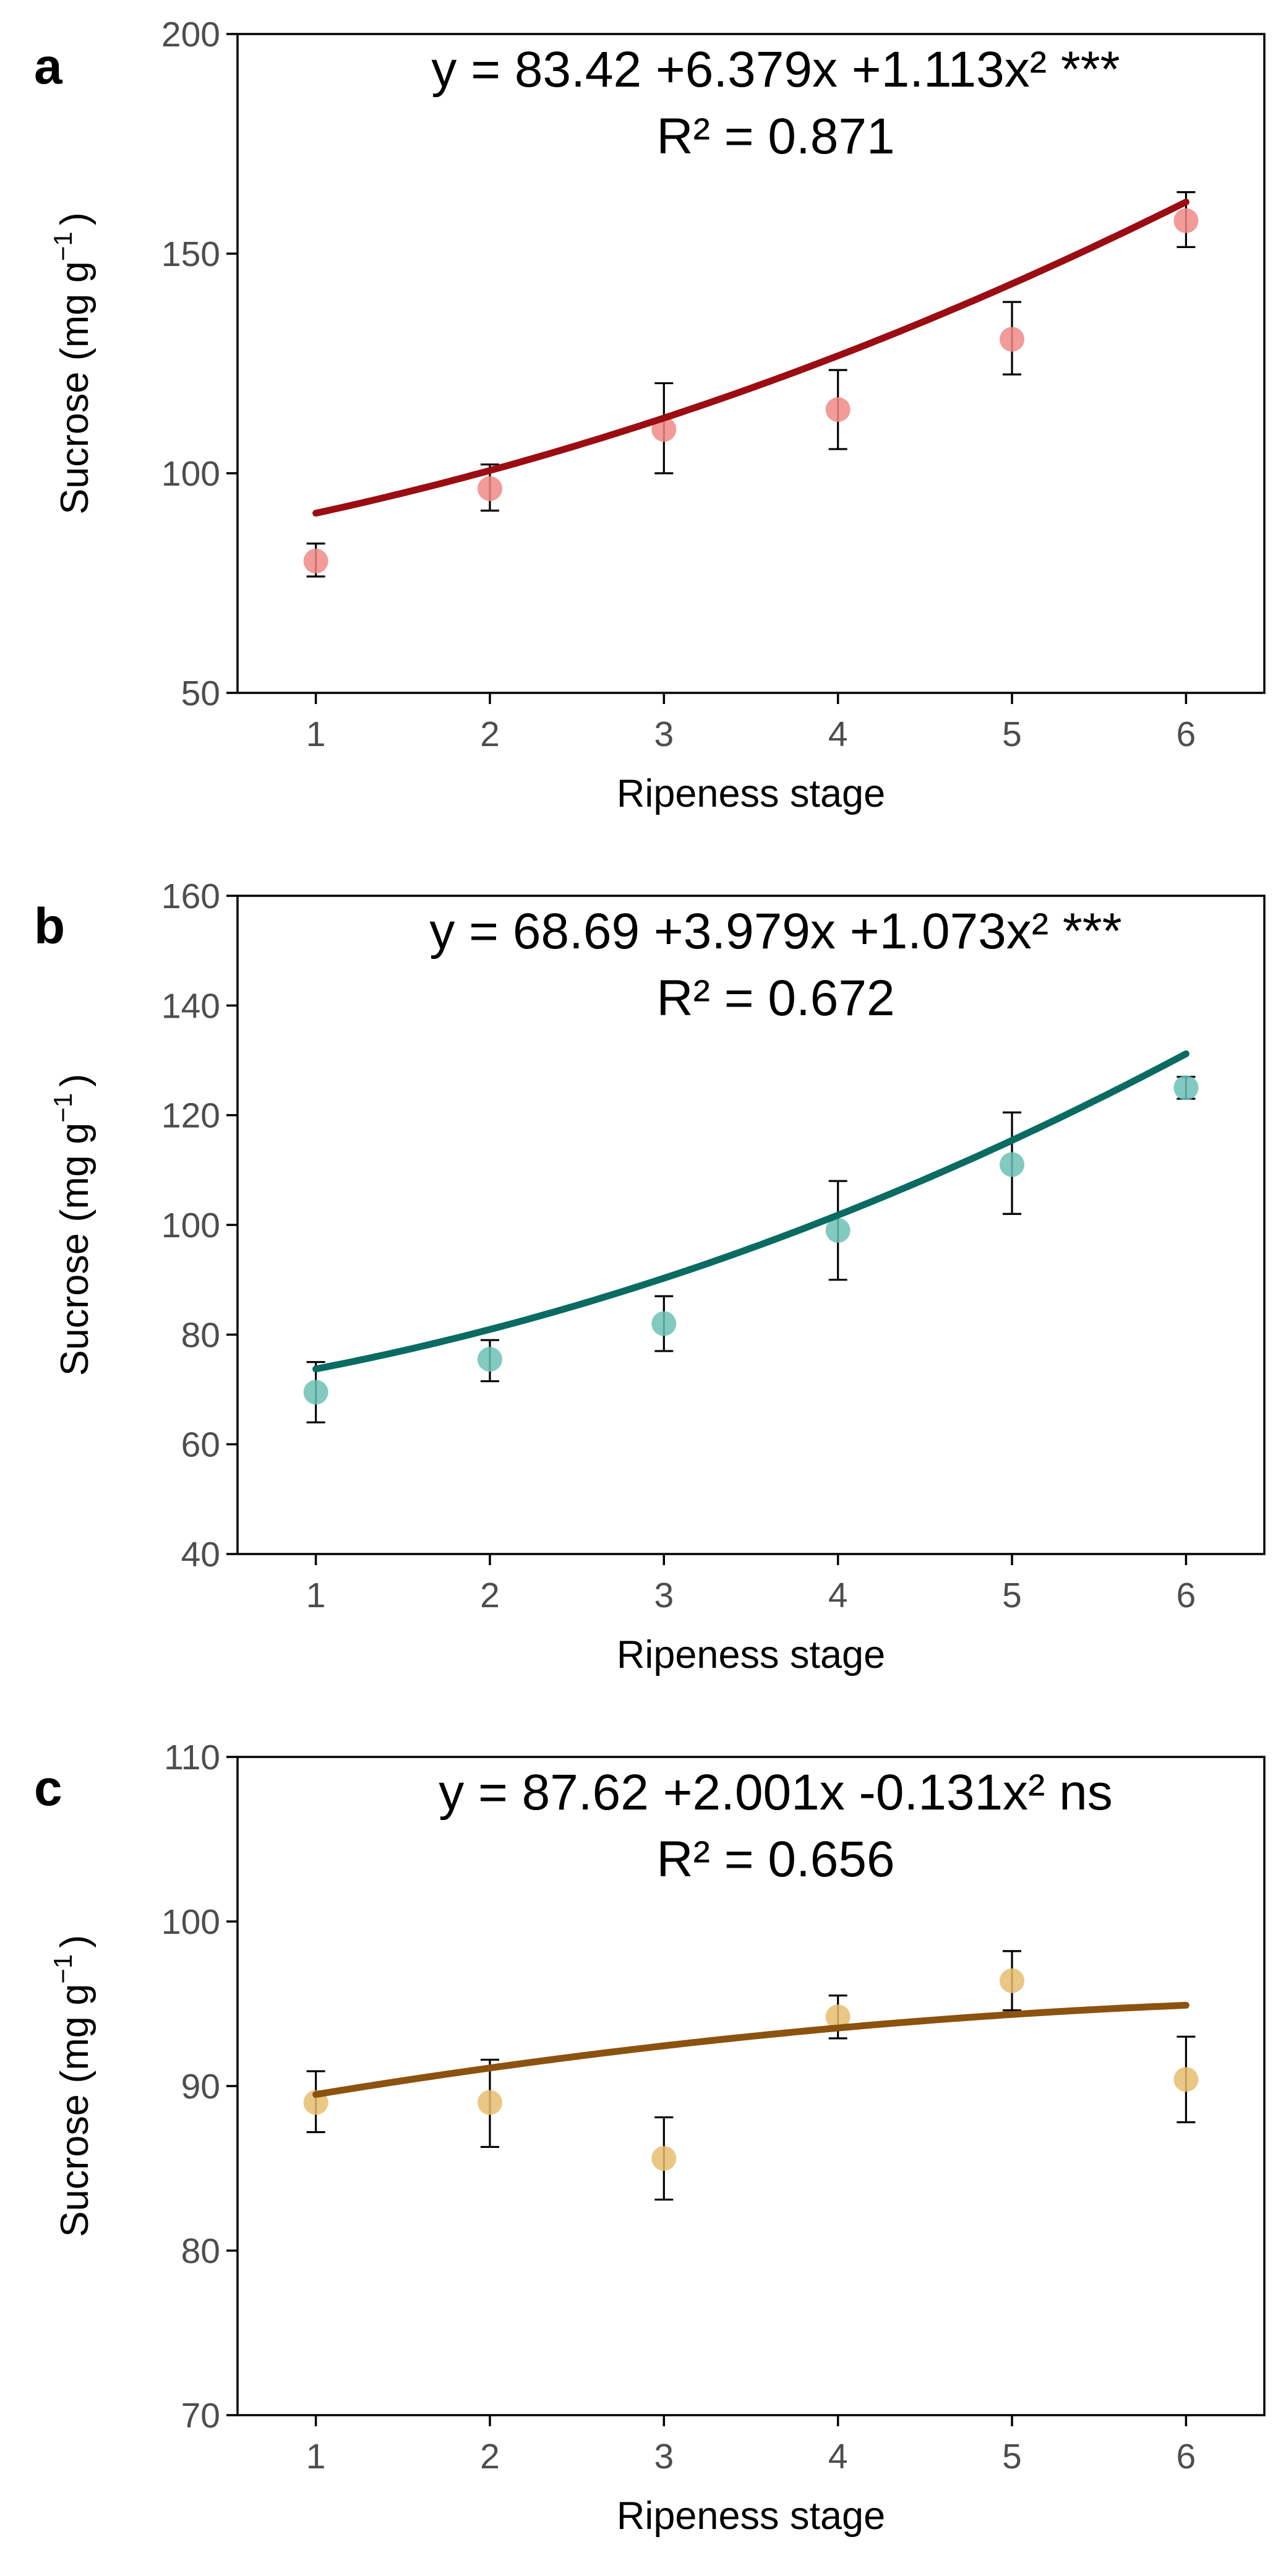 The image size is (1286, 2576). Describe the element at coordinates (776, 69) in the screenshot. I see `chart-a-equation: y = 83.42 +6.379x +1.113x² ***` at that location.